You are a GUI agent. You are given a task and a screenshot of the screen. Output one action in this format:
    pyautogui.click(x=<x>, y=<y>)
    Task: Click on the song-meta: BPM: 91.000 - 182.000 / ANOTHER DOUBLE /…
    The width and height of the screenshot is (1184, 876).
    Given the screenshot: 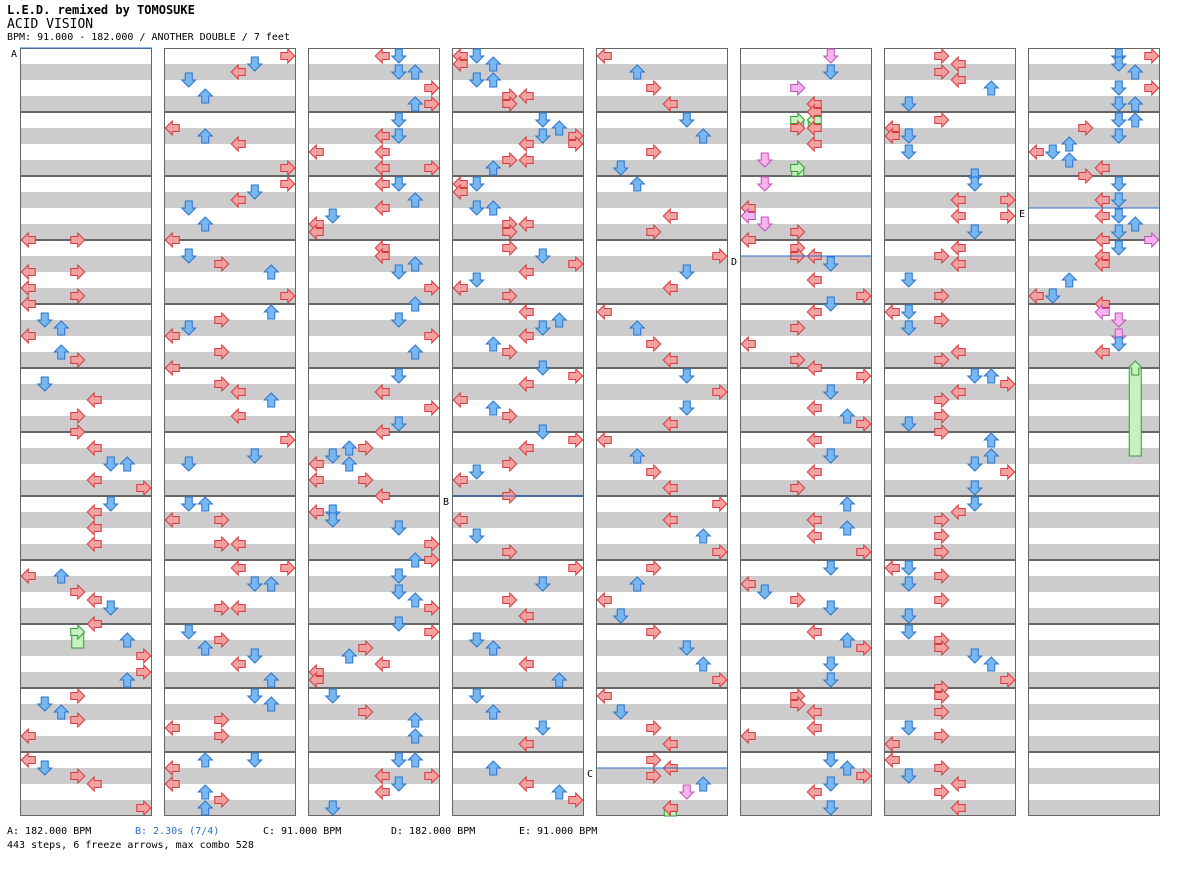 What is the action you would take?
    pyautogui.click(x=148, y=37)
    